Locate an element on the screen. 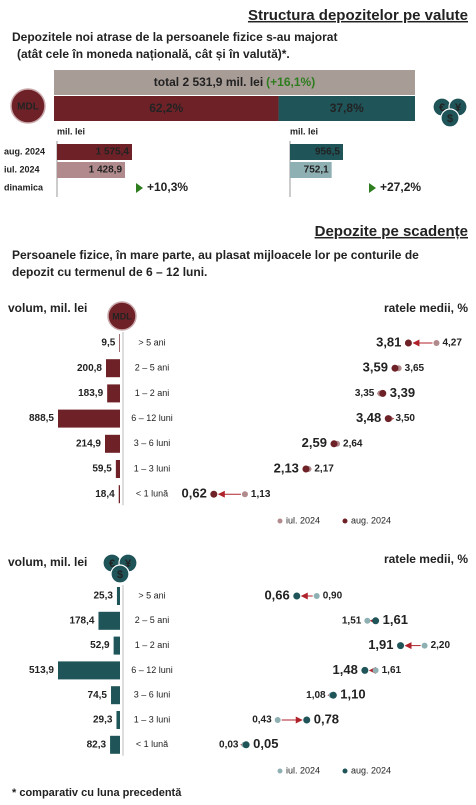 This screenshot has width=476, height=805. rate-label-aug: 2,13 is located at coordinates (286, 467).